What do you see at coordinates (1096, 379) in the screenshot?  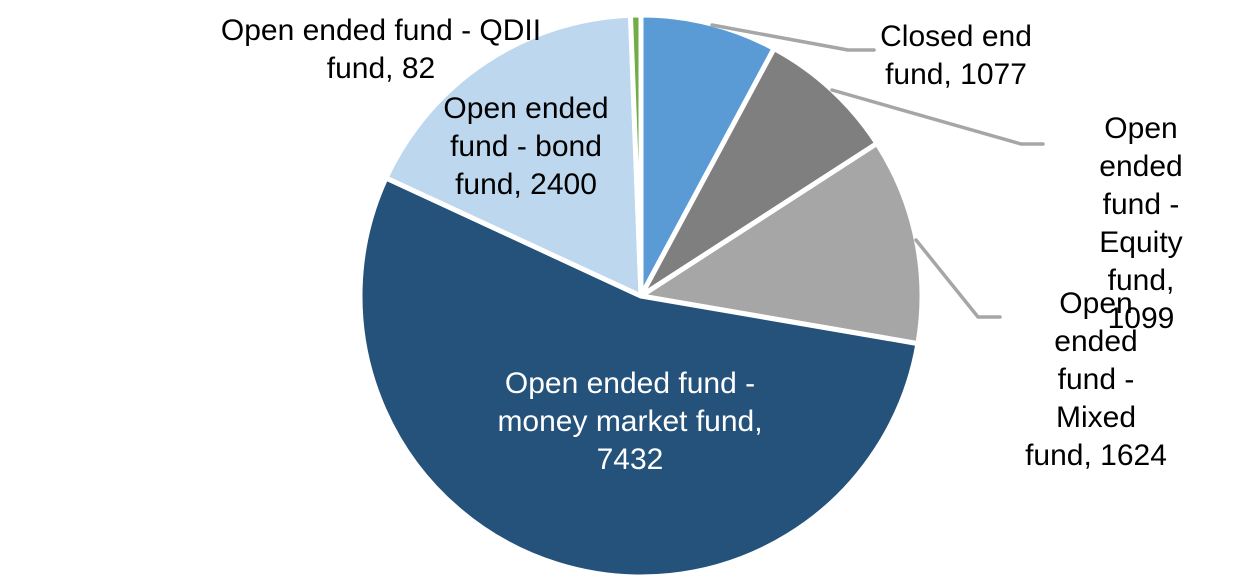 I see `slice-label-mixed-fund: Open ended fund - Mixed fund, 1624` at bounding box center [1096, 379].